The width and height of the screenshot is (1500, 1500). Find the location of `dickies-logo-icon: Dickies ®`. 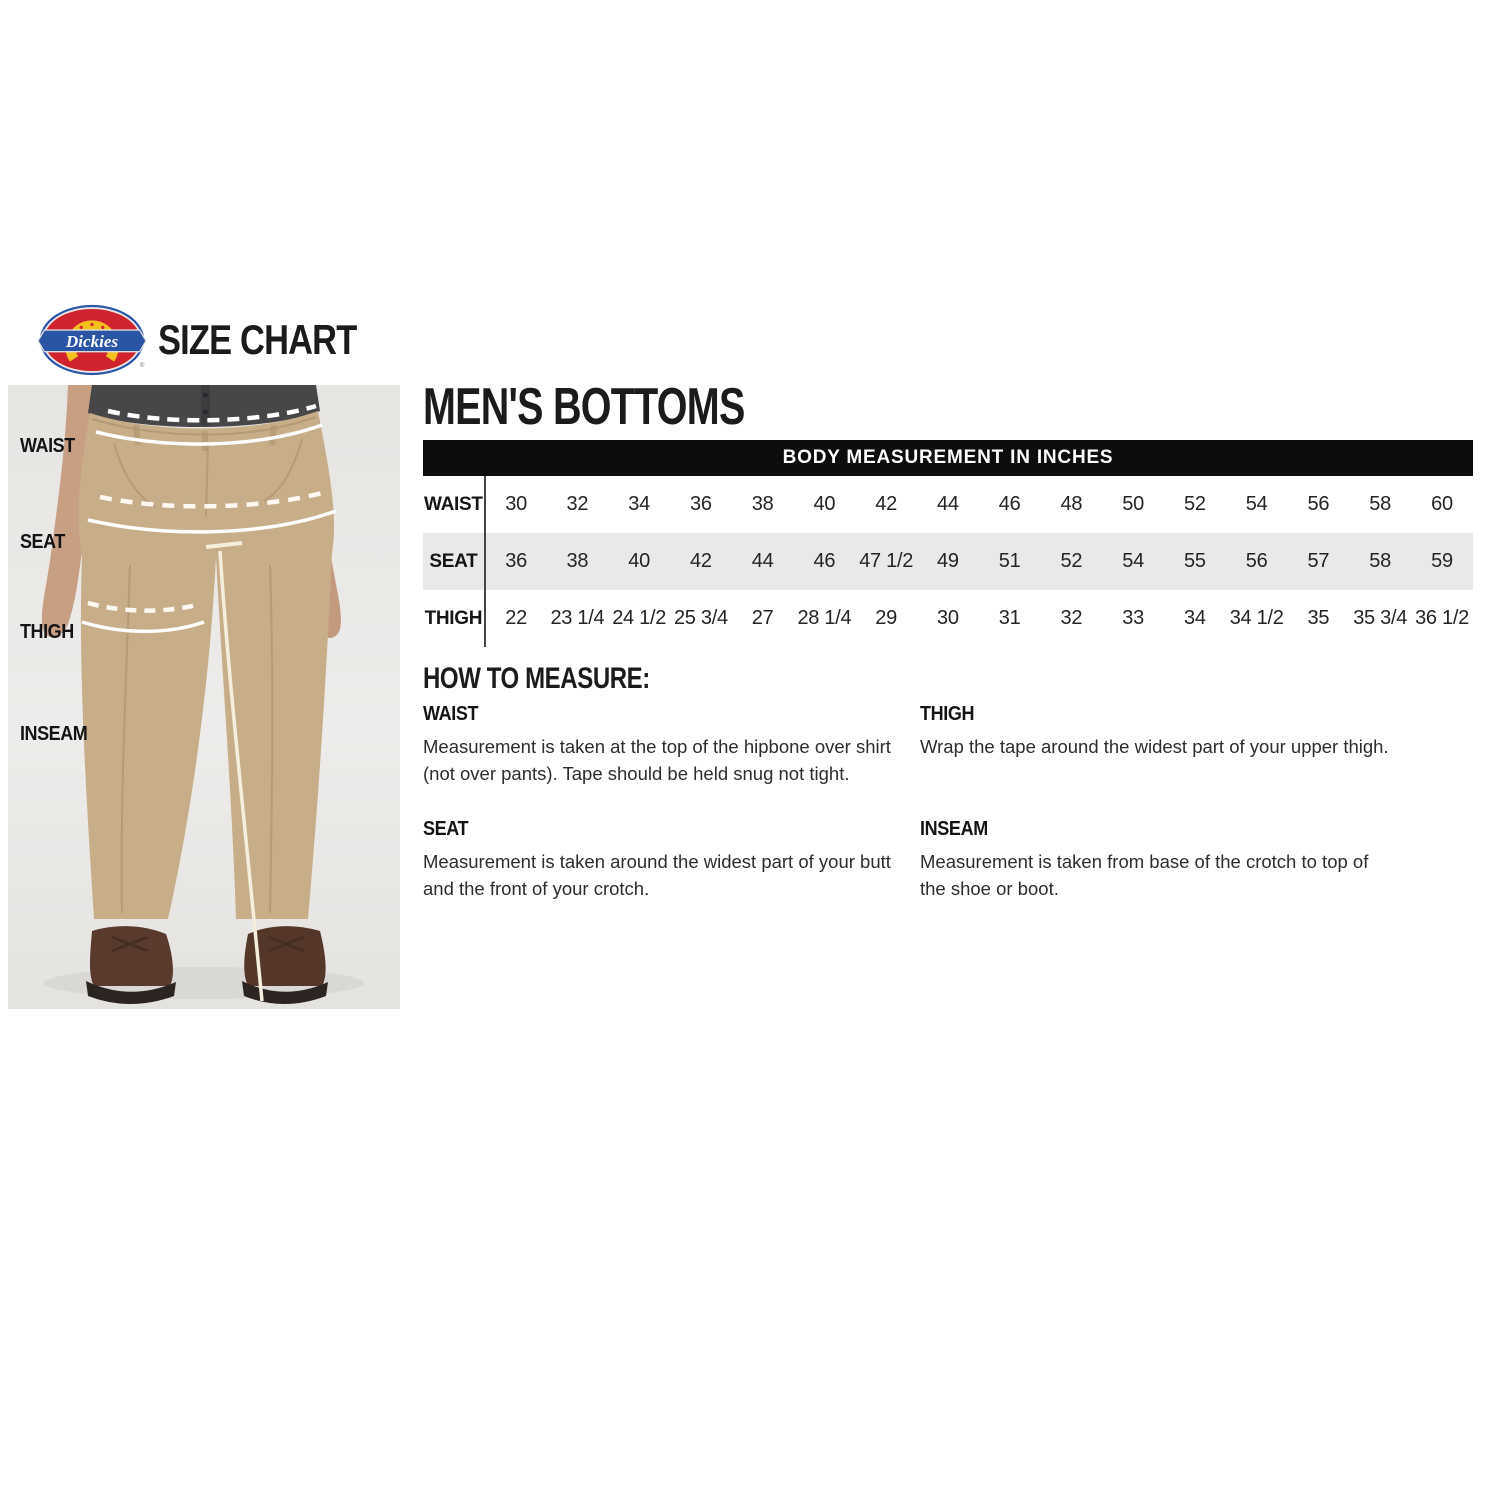

dickies-logo-icon: Dickies ® is located at coordinates (92, 340).